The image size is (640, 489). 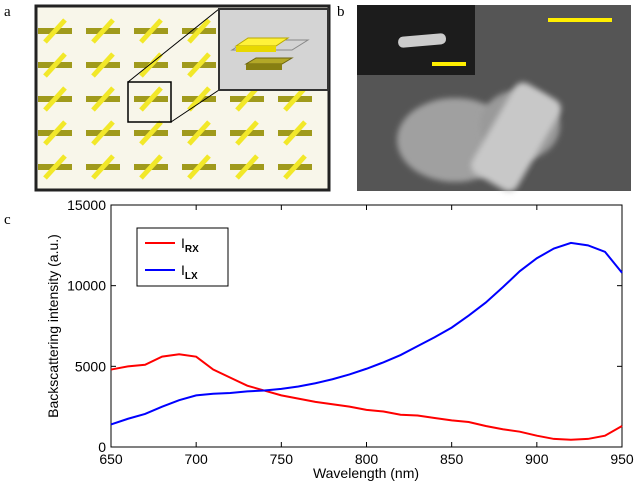 What do you see at coordinates (452, 459) in the screenshot?
I see `x-tick-label: 850` at bounding box center [452, 459].